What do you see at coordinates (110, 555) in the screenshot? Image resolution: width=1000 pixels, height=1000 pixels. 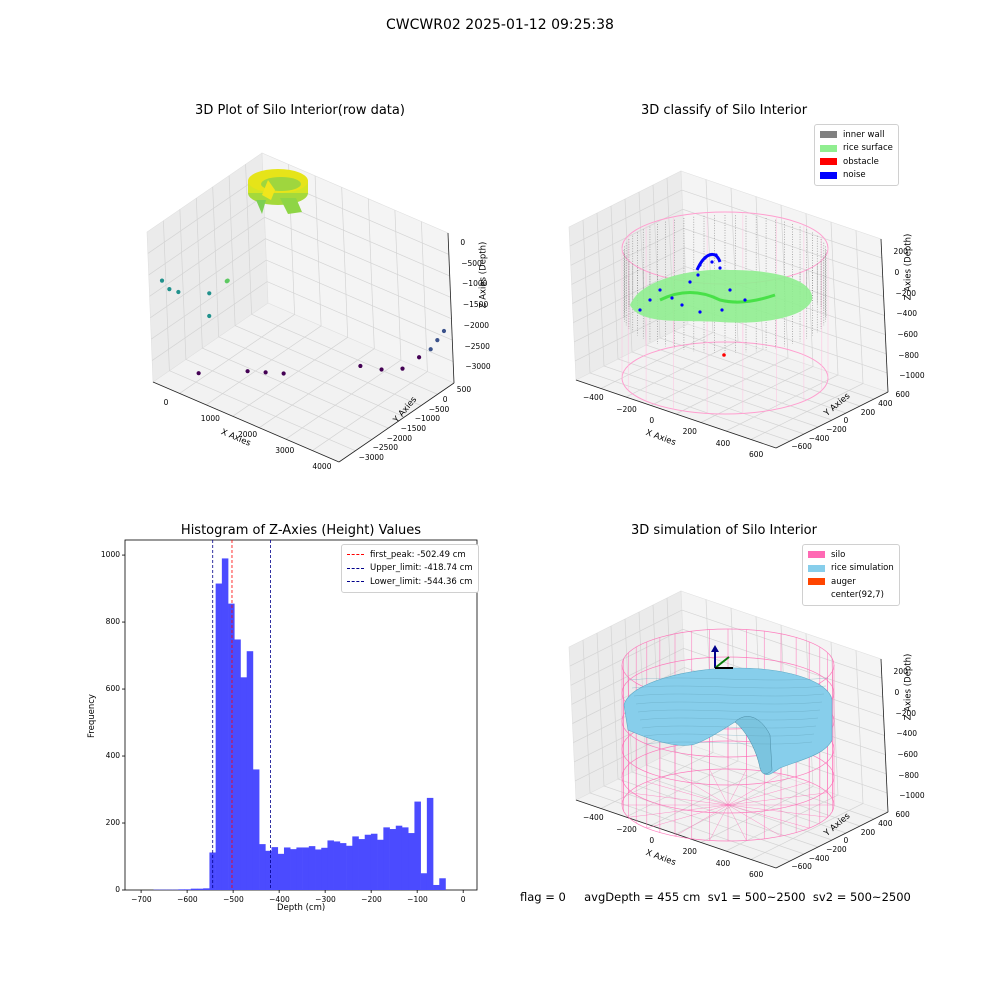 I see `histogram-y-tick: 1000` at bounding box center [110, 555].